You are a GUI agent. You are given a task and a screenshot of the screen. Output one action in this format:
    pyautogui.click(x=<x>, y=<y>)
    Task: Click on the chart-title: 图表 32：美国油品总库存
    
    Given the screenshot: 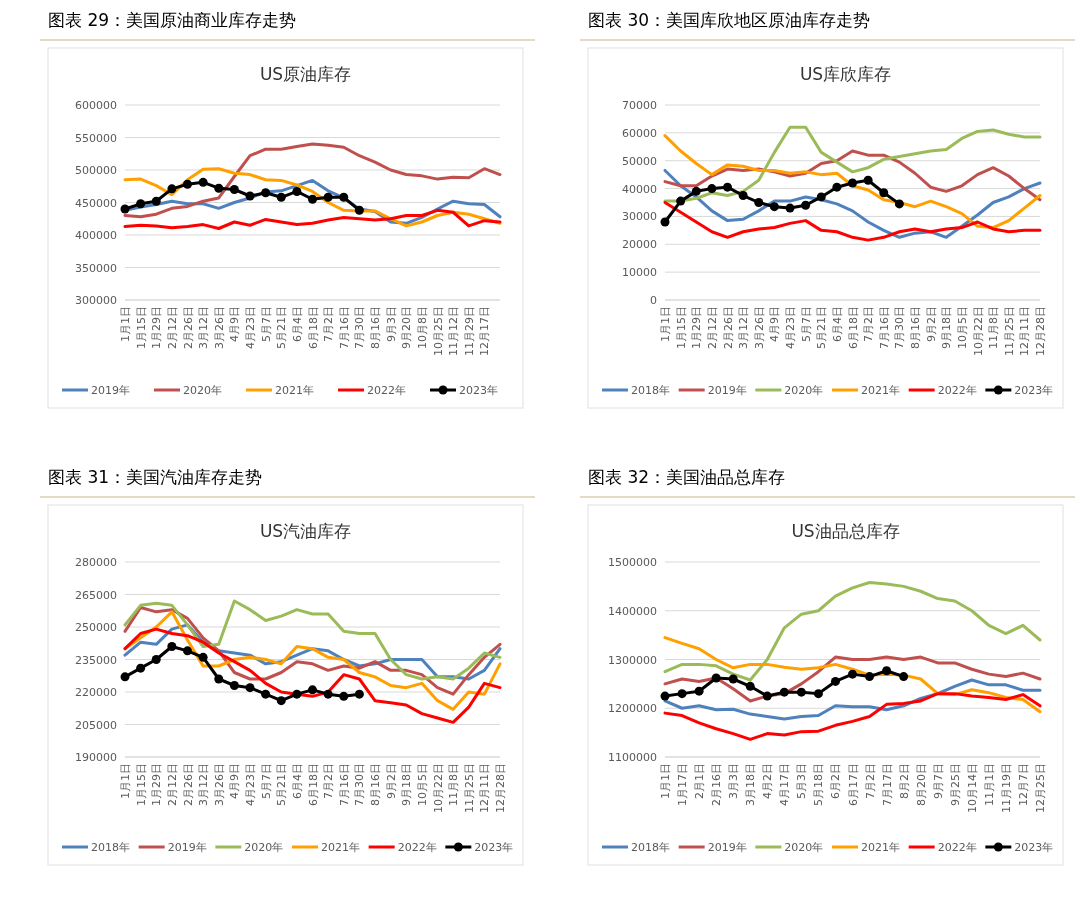 What is the action you would take?
    pyautogui.click(x=687, y=477)
    